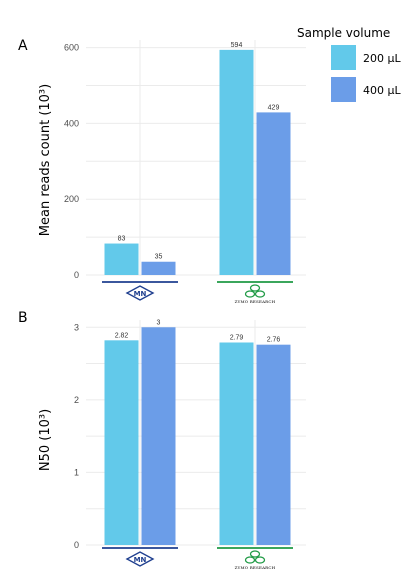  Describe the element at coordinates (260, 560) in the screenshot. I see `panel-b-zymo-logo-ring-right` at that location.